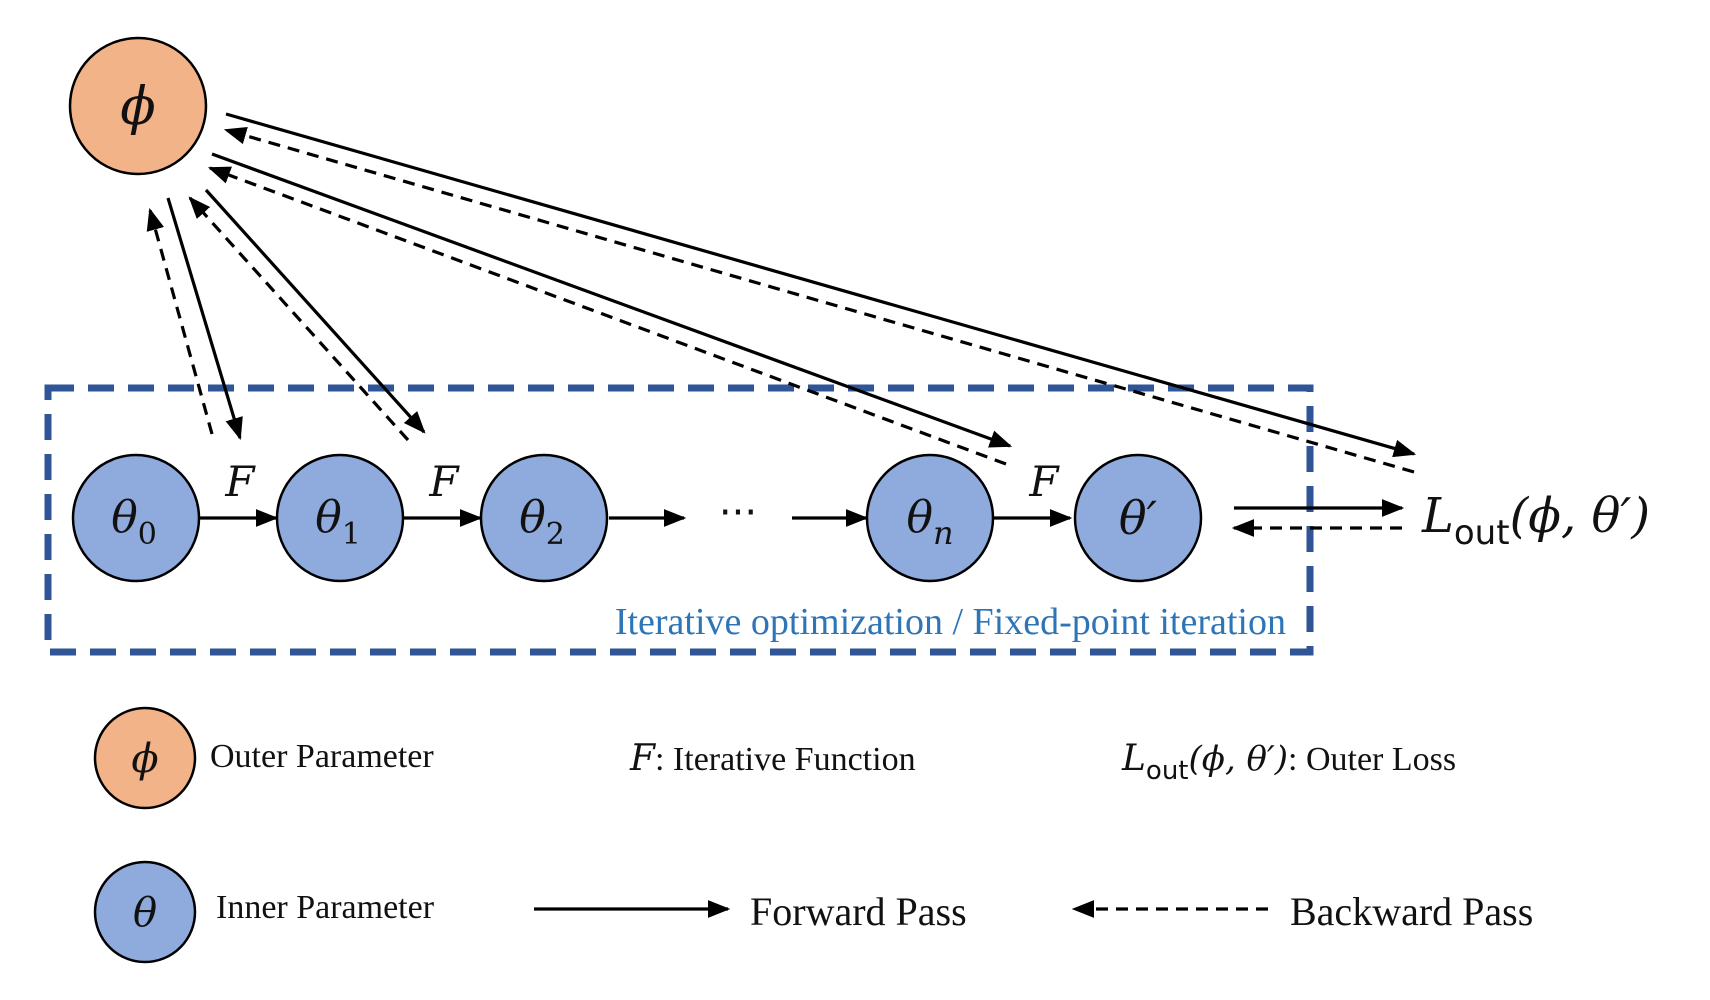 Image resolution: width=1710 pixels, height=1000 pixels. I want to click on thetaprime-label: θ′, so click(1138, 518).